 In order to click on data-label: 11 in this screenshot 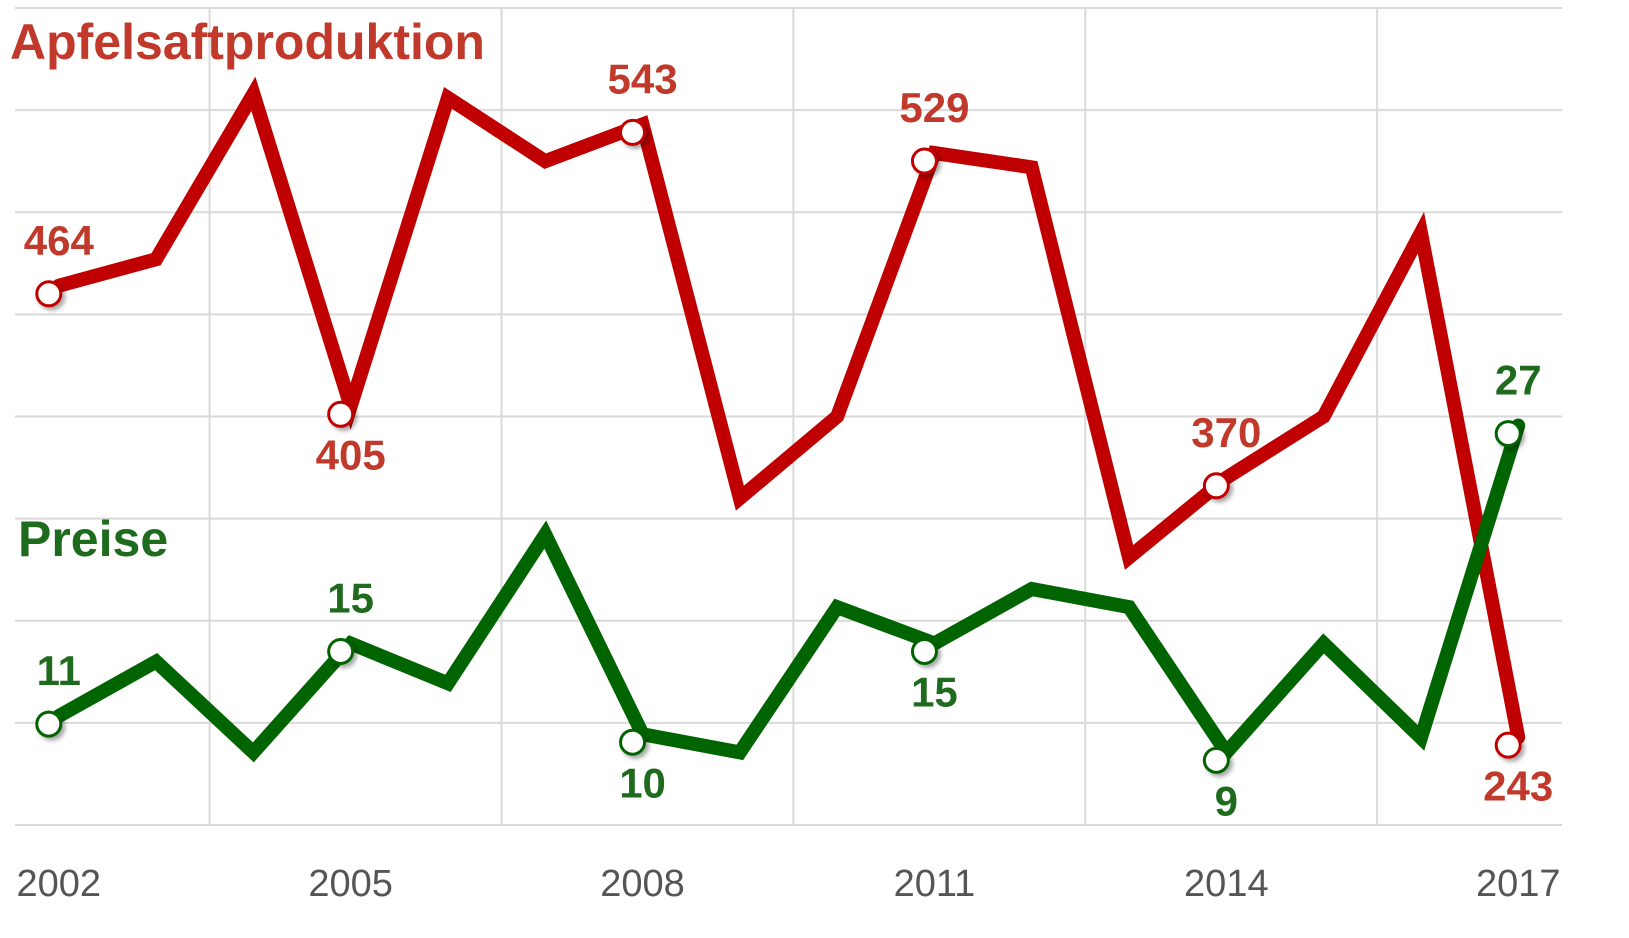, I will do `click(59, 670)`.